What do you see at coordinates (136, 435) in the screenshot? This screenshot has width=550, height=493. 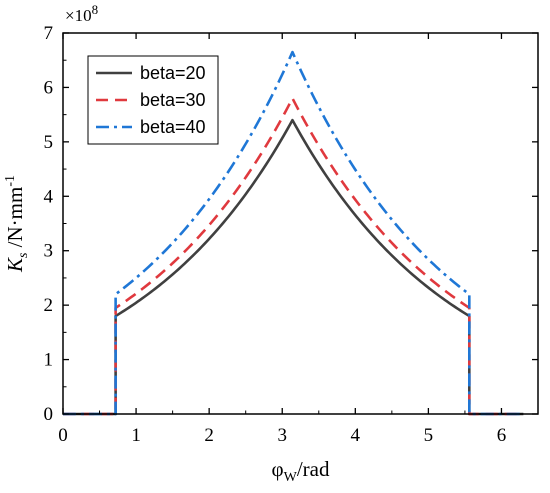 I see `x-tick-label: 1` at bounding box center [136, 435].